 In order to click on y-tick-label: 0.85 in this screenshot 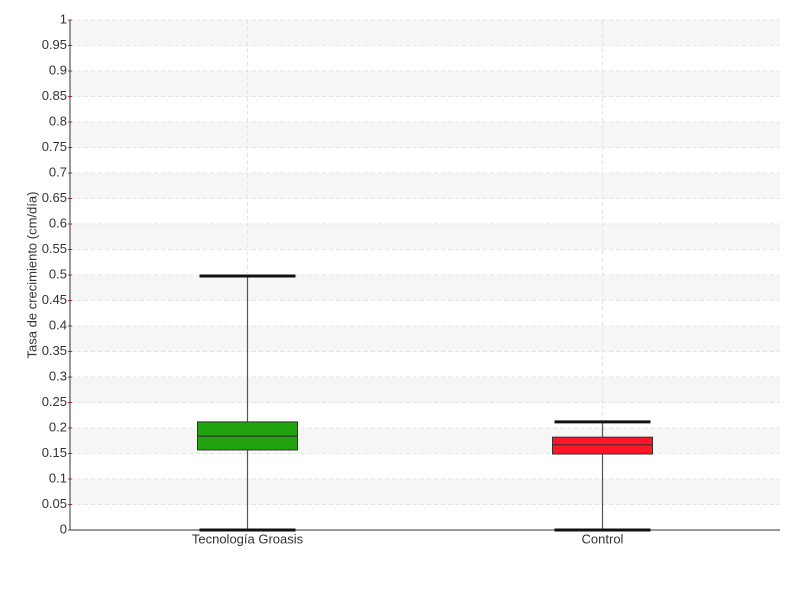, I will do `click(54, 95)`.